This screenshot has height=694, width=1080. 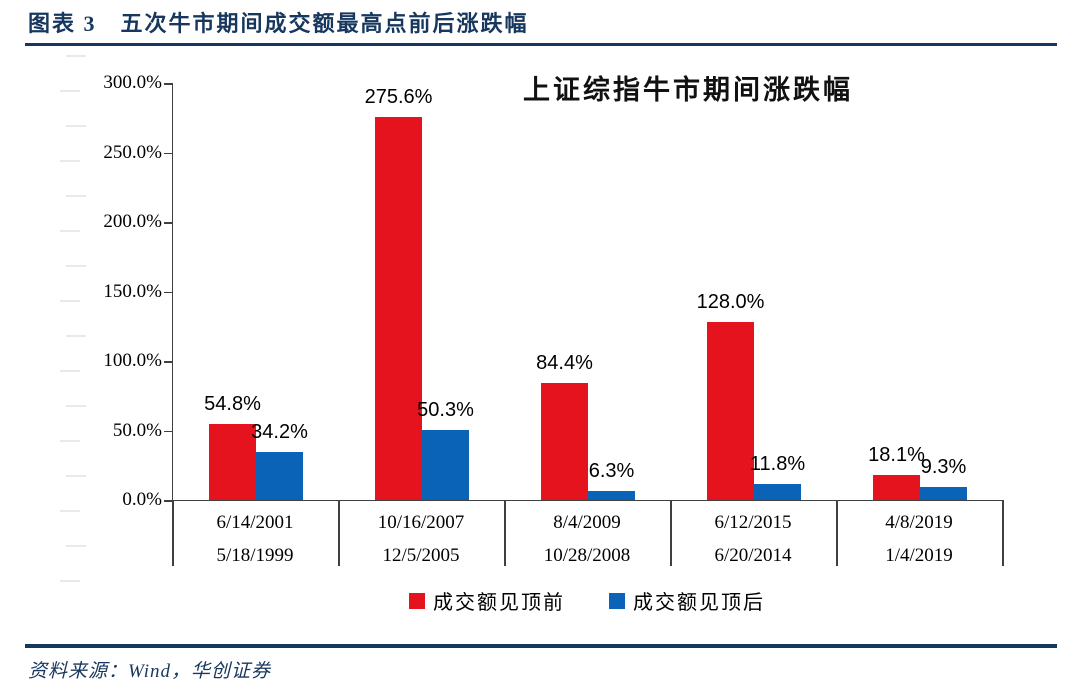 I want to click on legend-swatch-post-peak, so click(x=617, y=600).